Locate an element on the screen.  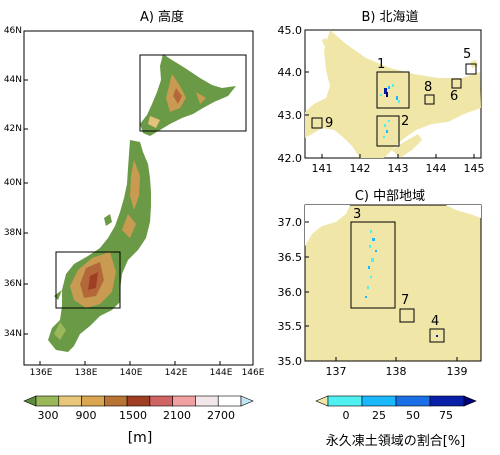
panel-c-ytick-36-5: 36.5 is located at coordinates (290, 257).